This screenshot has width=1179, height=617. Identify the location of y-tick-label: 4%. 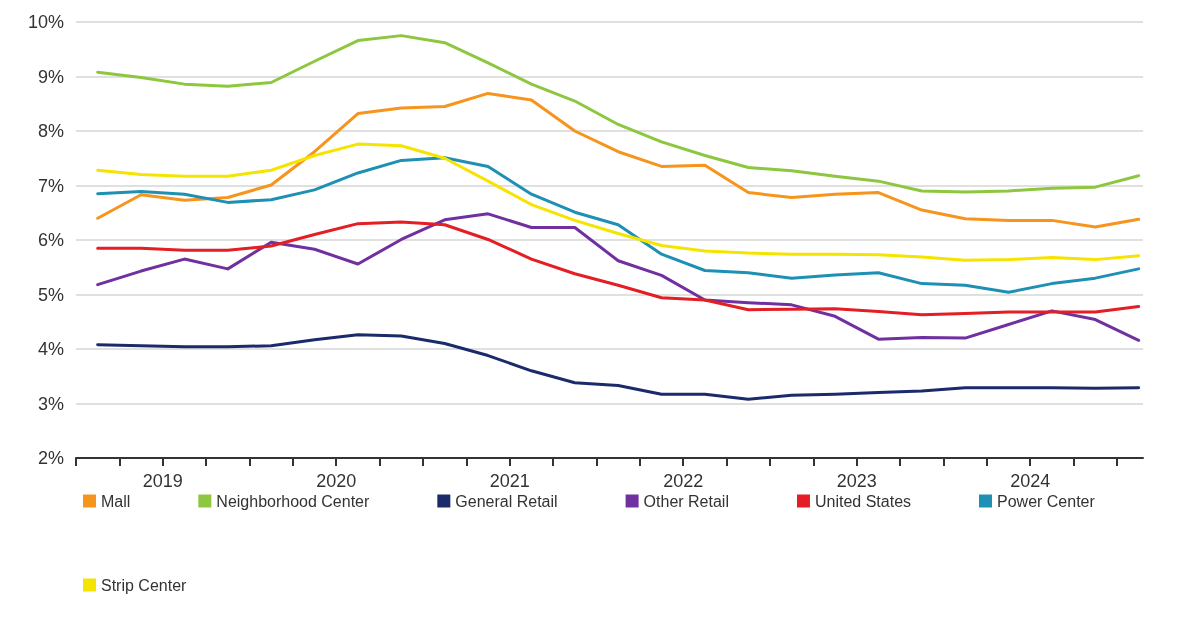
(50, 349).